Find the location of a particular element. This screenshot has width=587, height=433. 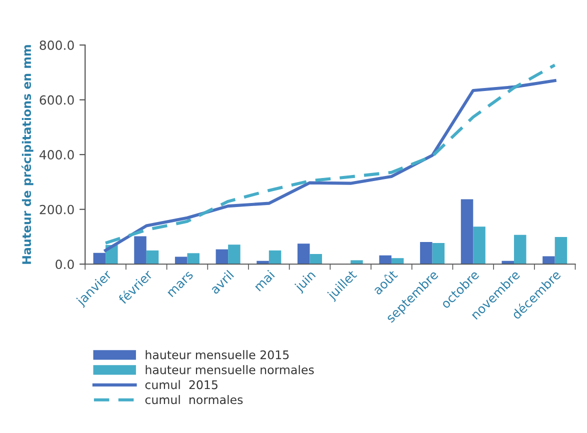

legend-label: cumul normales is located at coordinates (194, 399).